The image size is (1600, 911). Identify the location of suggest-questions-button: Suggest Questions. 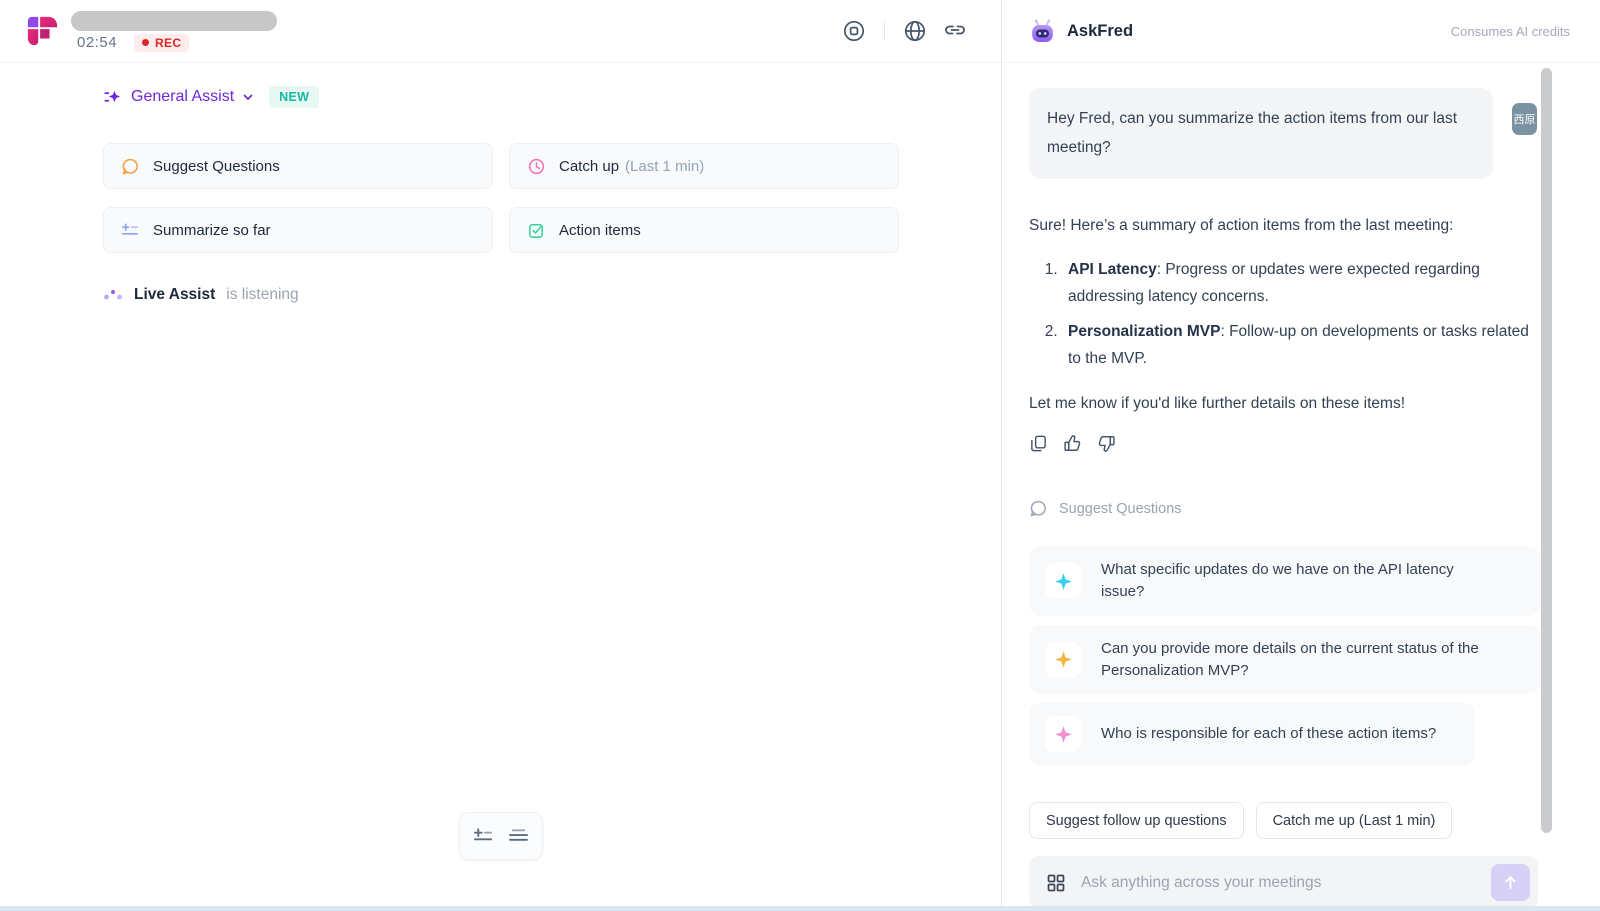
(298, 166).